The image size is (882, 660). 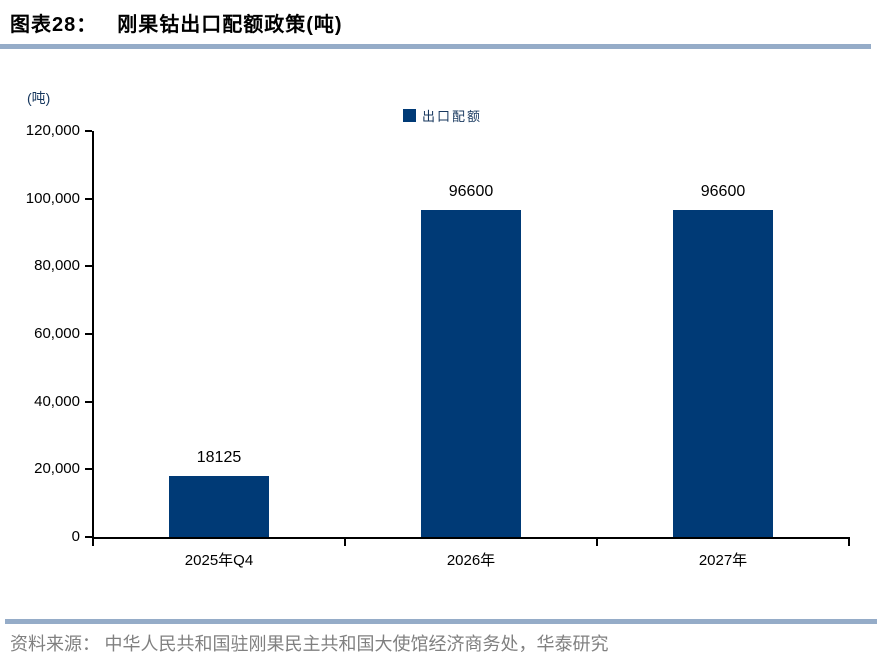 I want to click on x-axis-category-label: 2027年, so click(x=723, y=560).